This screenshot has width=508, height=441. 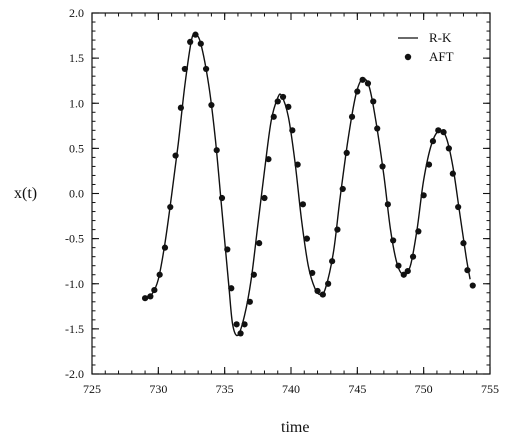 I want to click on y-tick-label: 0.0, so click(x=76, y=194).